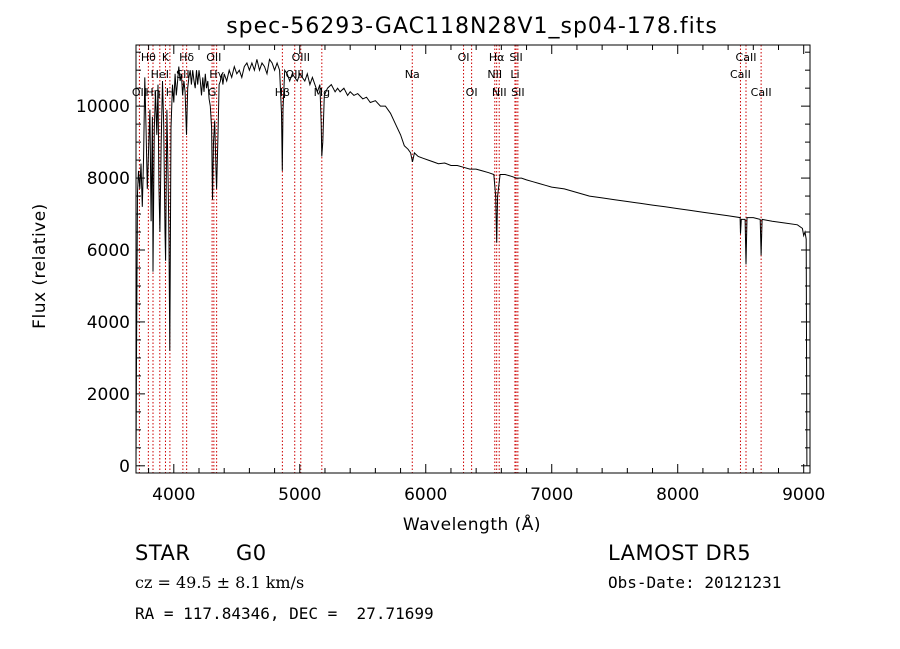 The width and height of the screenshot is (900, 649). Describe the element at coordinates (412, 74) in the screenshot. I see `line-label: Na` at that location.